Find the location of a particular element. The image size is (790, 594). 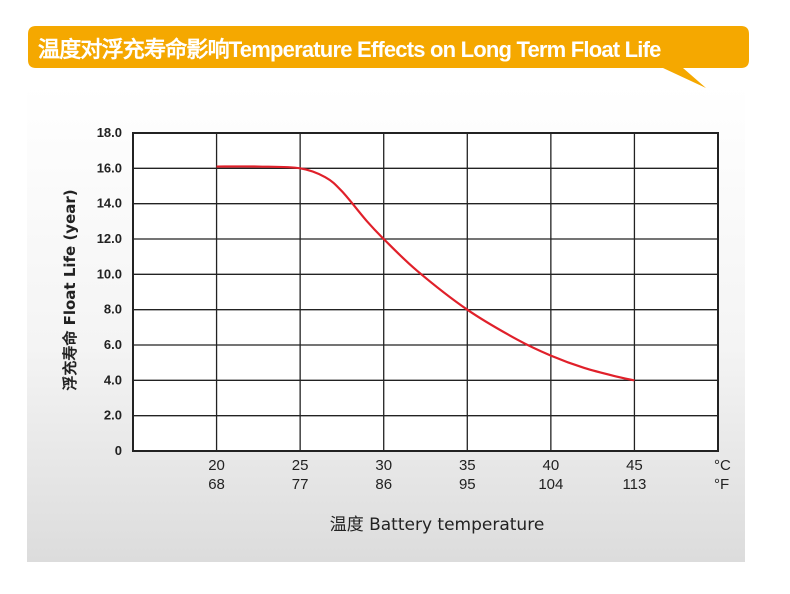

x-unit-fahrenheit: °F is located at coordinates (721, 484).